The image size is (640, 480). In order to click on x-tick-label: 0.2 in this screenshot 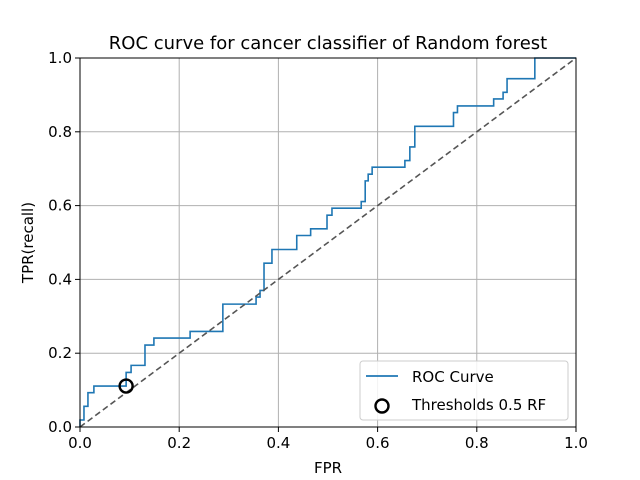, I will do `click(179, 443)`.